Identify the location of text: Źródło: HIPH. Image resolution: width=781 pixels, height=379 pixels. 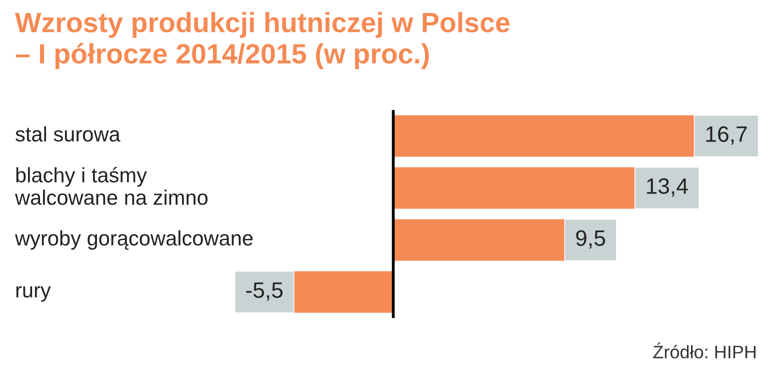
(704, 350).